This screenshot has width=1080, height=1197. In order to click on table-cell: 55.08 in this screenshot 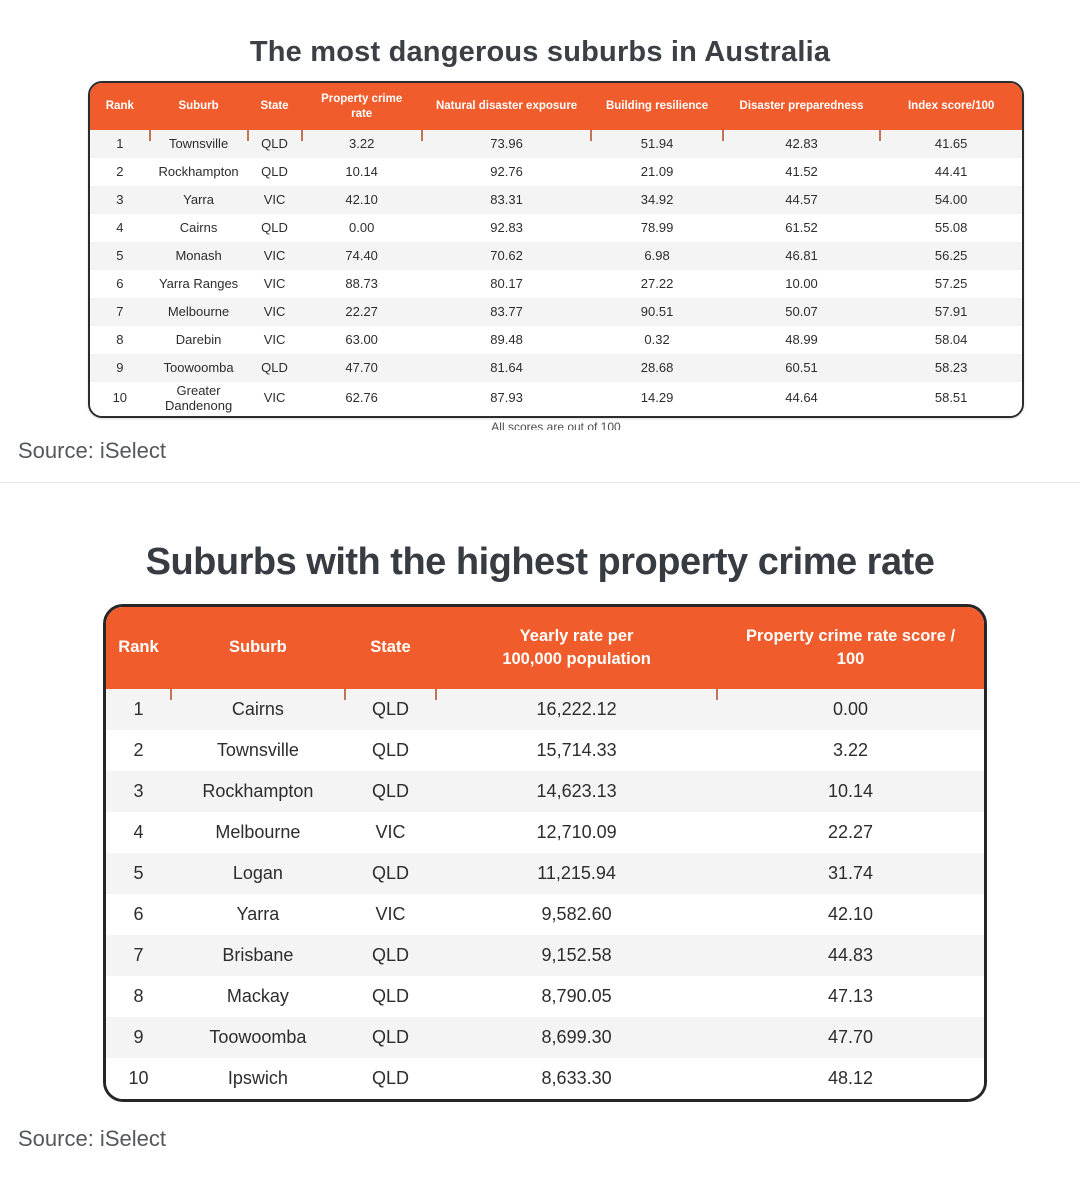, I will do `click(951, 227)`.